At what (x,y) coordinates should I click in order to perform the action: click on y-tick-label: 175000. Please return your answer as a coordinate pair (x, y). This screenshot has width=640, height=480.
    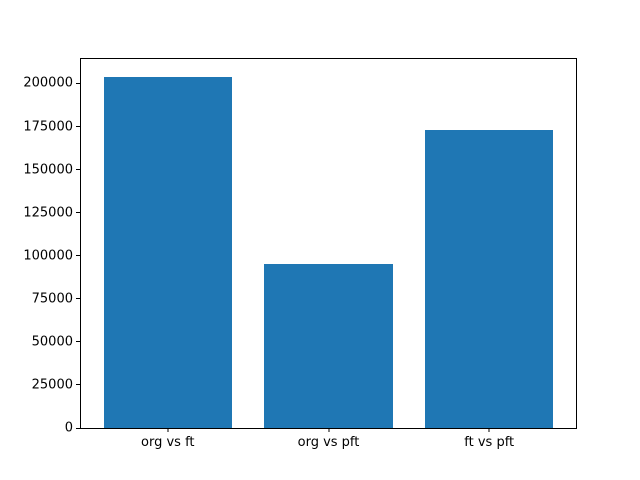
    Looking at the image, I should click on (48, 127).